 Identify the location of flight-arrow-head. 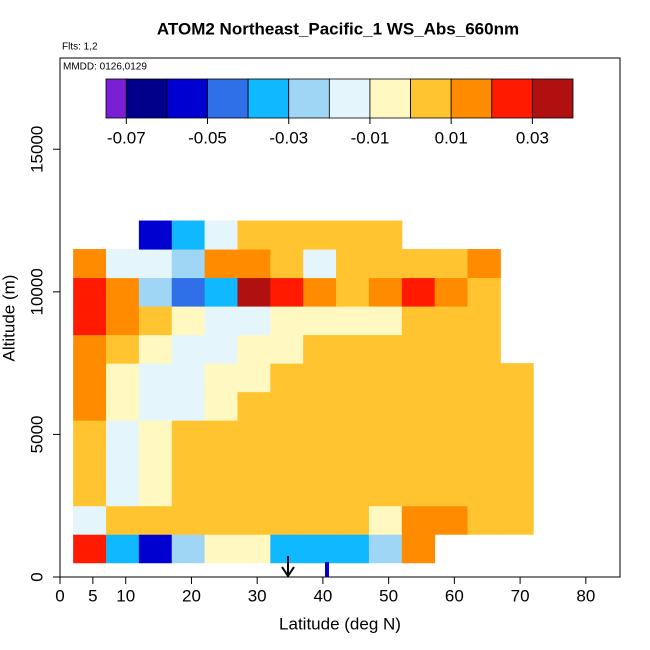
(288, 572).